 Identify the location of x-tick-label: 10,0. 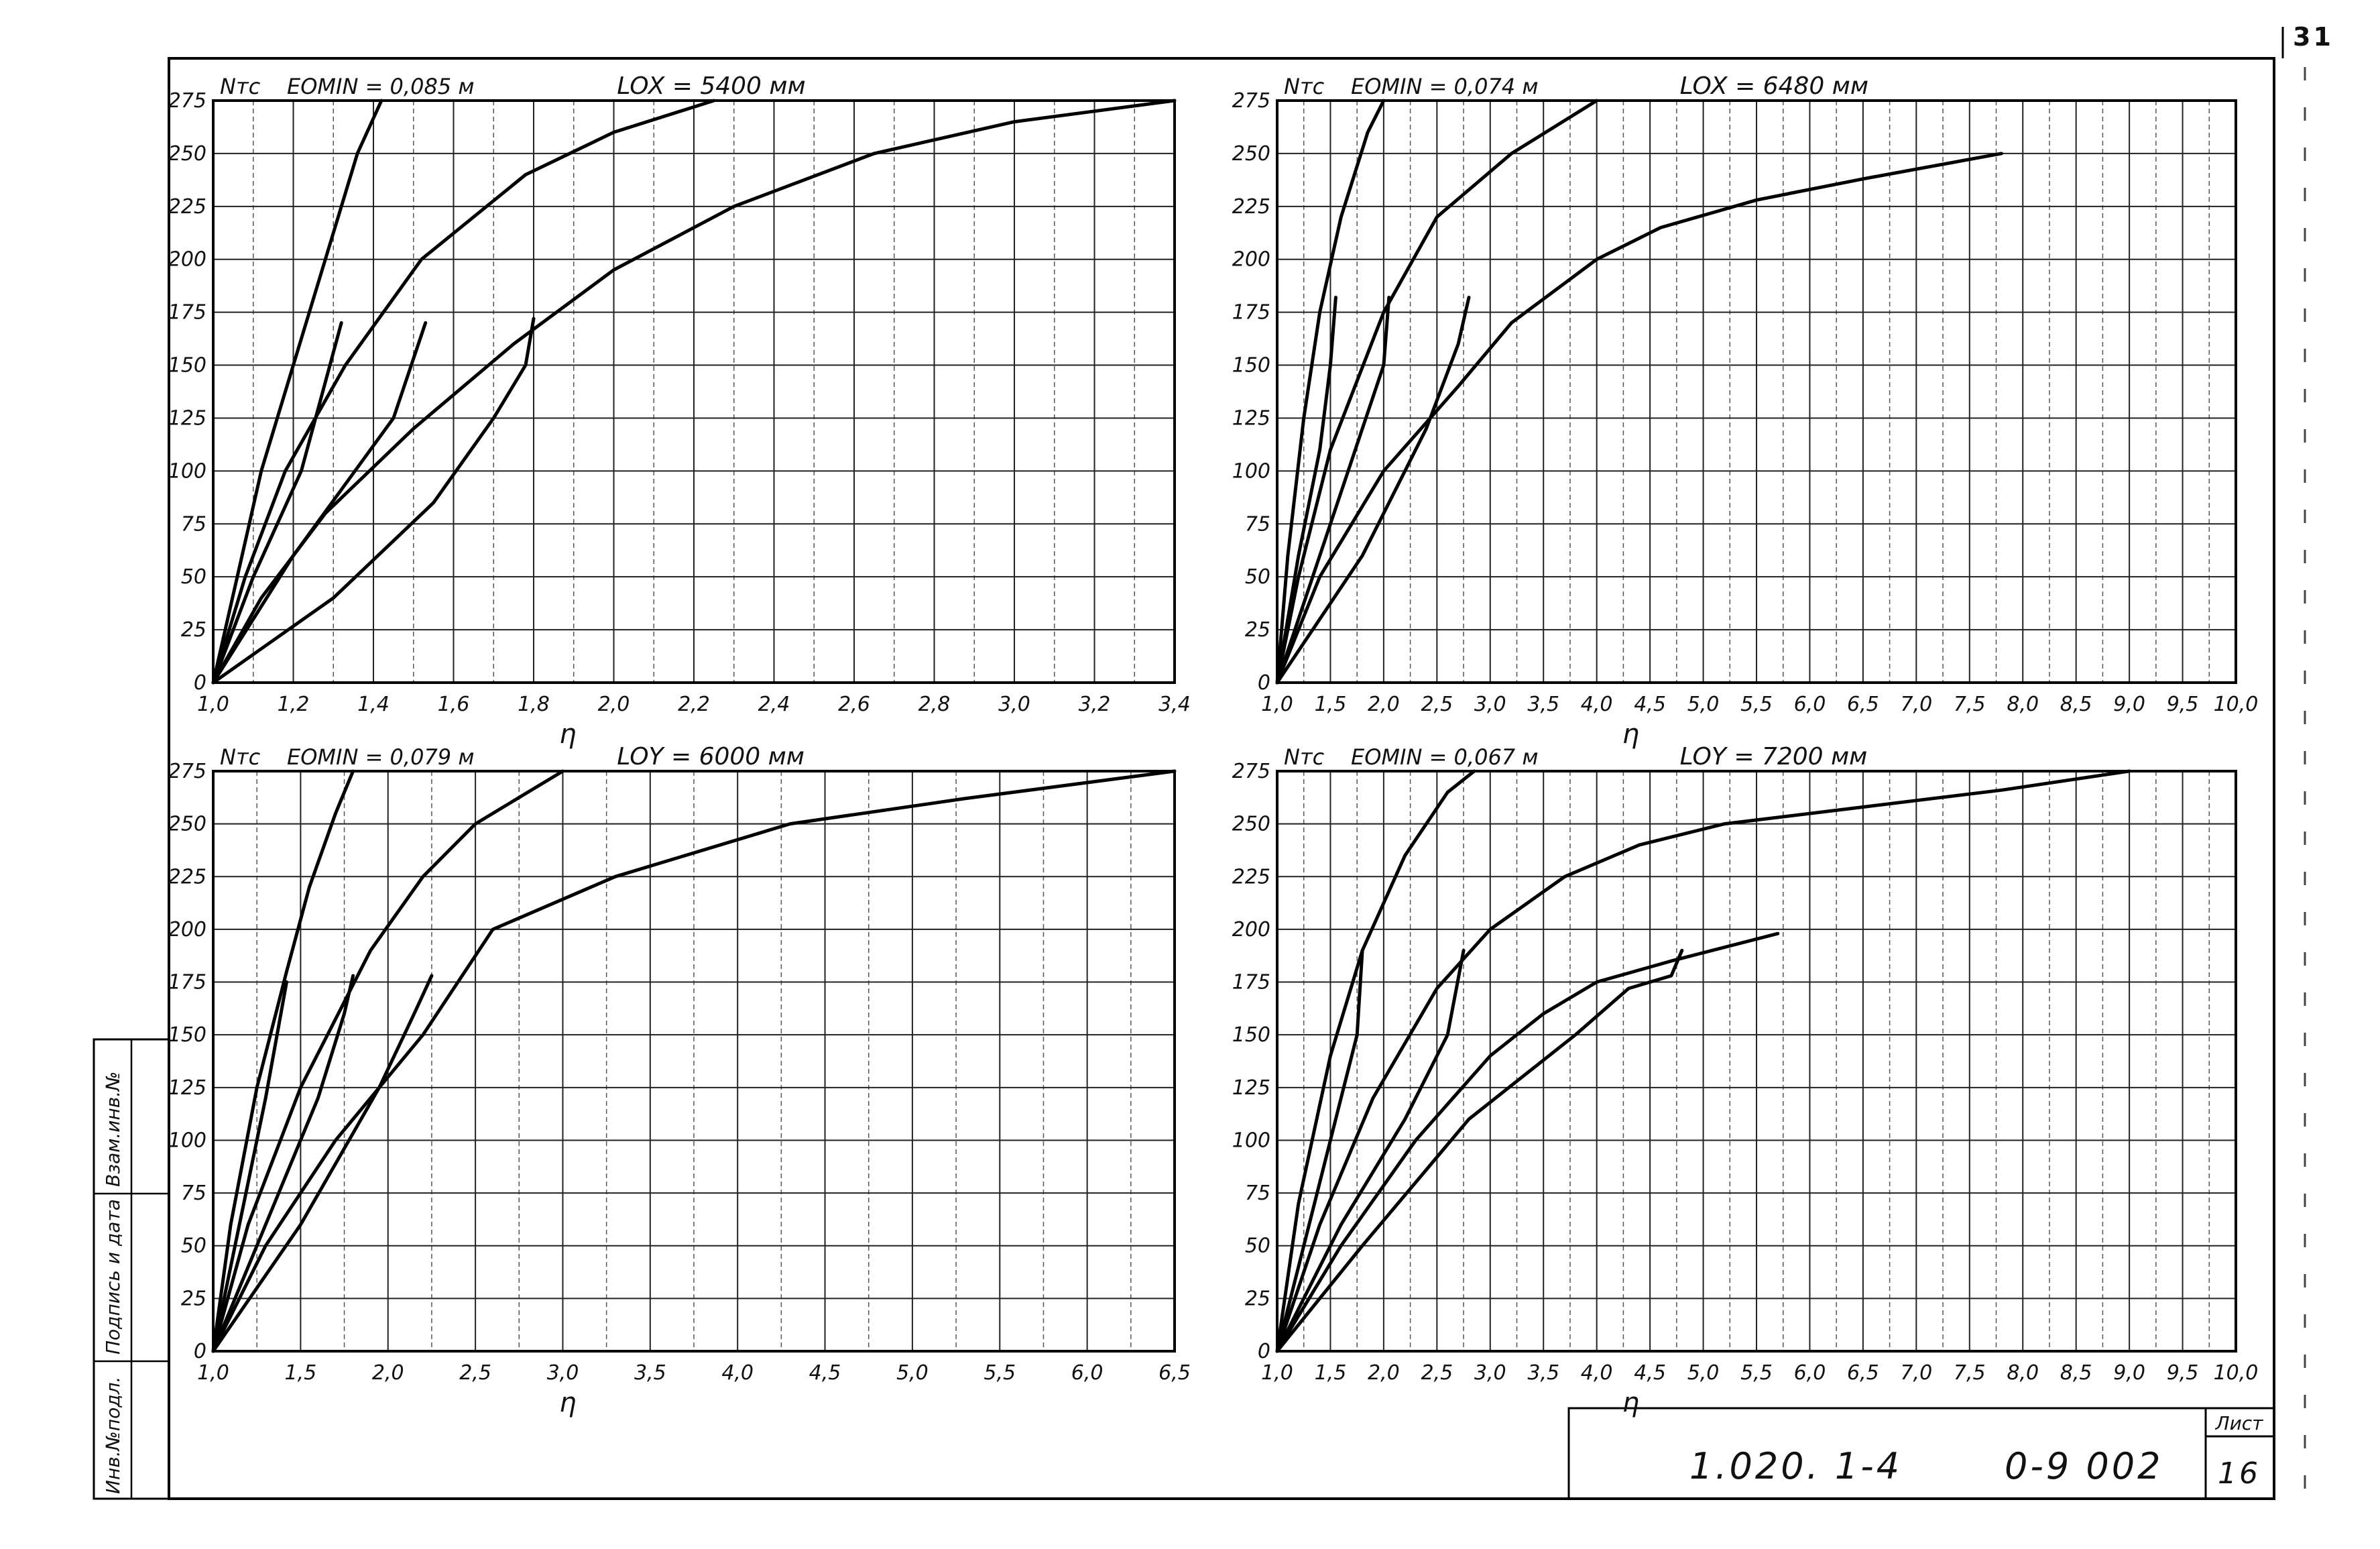
(2236, 705).